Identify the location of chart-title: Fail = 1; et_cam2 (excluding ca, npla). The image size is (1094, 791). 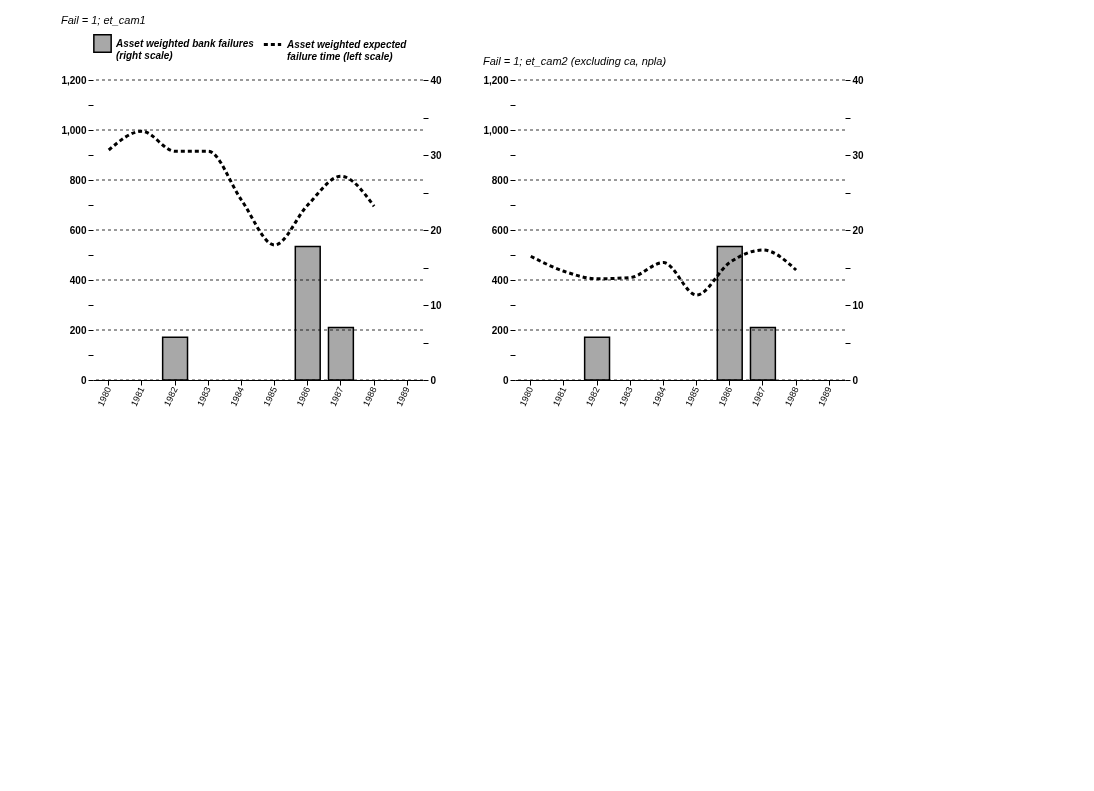
(574, 61).